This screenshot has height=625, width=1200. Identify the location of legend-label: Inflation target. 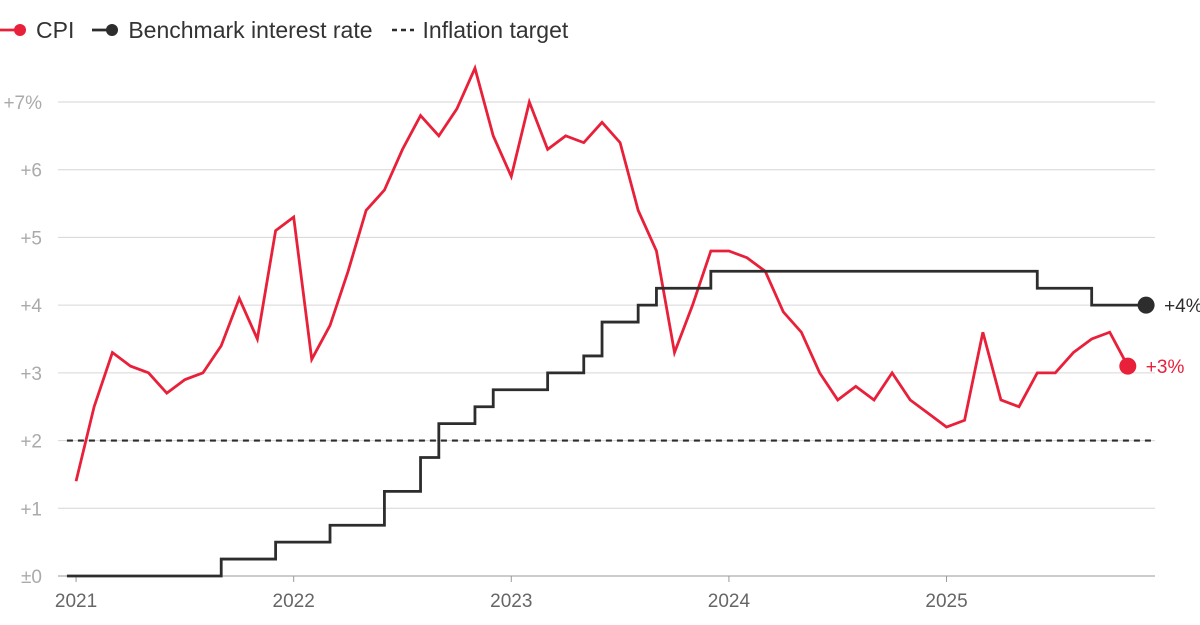
(495, 29).